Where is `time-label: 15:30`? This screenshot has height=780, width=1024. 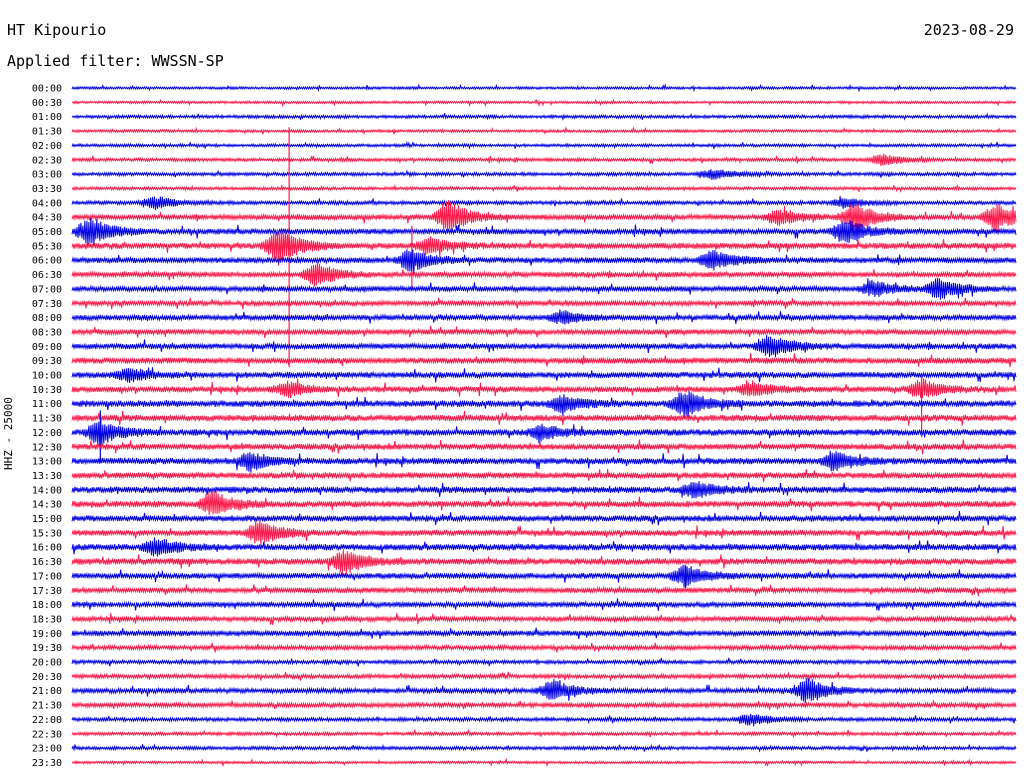 time-label: 15:30 is located at coordinates (47, 533).